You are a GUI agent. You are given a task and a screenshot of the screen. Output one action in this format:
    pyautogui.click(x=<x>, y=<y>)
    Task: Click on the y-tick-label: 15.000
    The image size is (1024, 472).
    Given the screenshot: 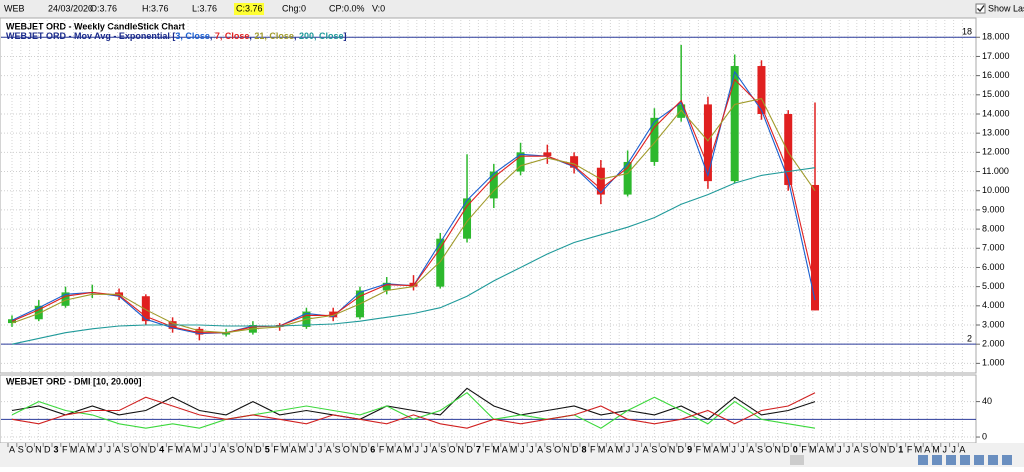 What is the action you would take?
    pyautogui.click(x=996, y=94)
    